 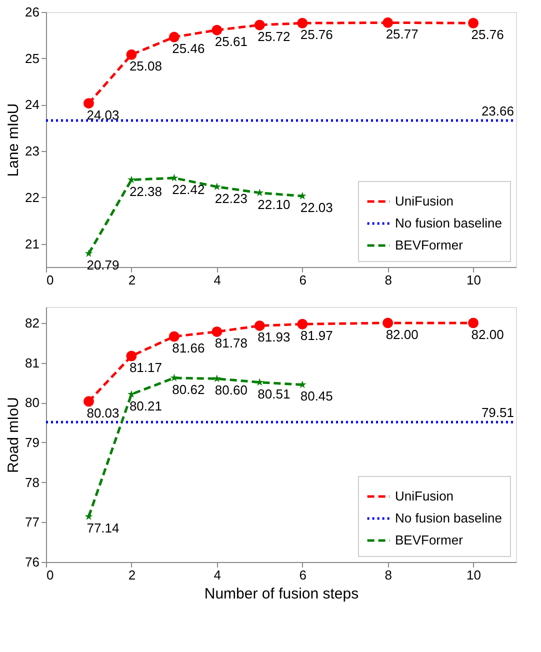 I want to click on data-label: 81.66, so click(x=188, y=348).